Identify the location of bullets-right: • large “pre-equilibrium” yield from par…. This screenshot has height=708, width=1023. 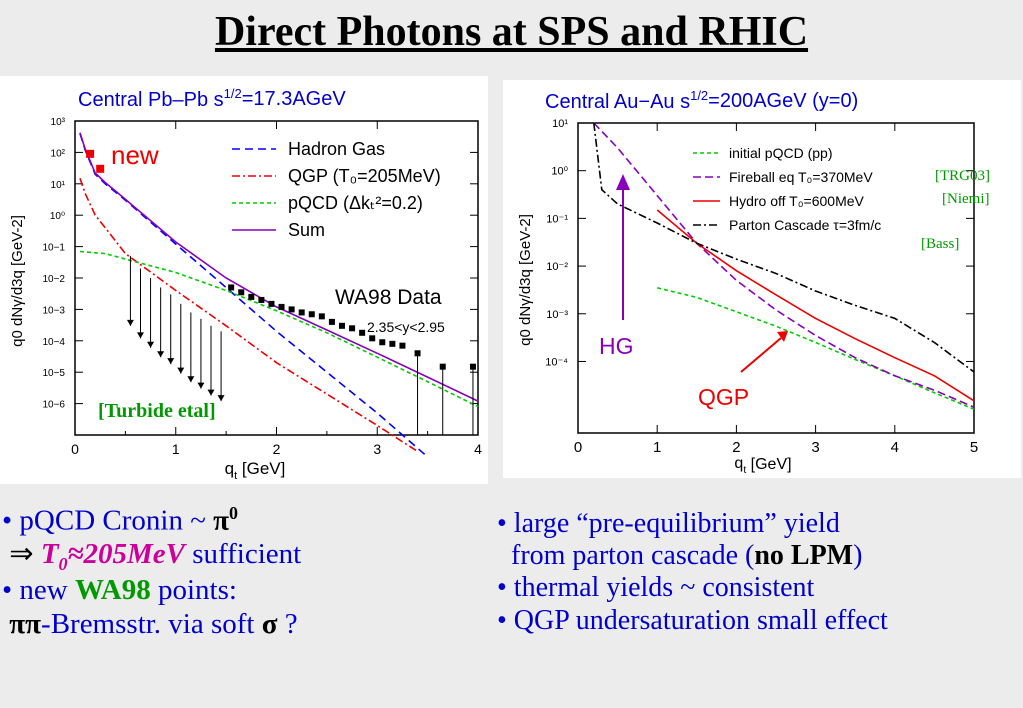
(692, 572).